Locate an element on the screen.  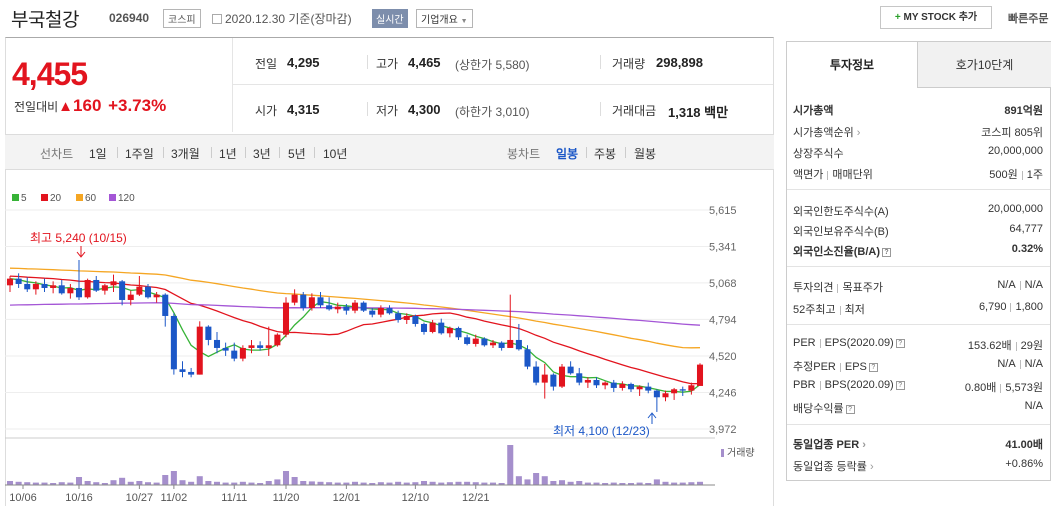
upper-limit: (상한가 5,580) is located at coordinates (492, 65).